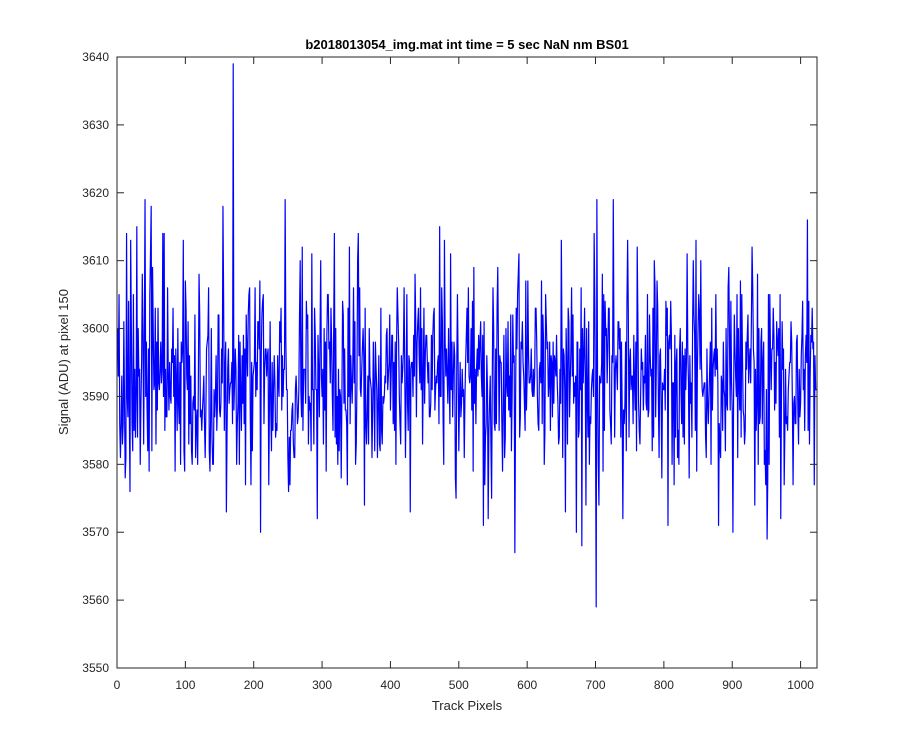  What do you see at coordinates (95, 125) in the screenshot?
I see `y-tick-label: 3630` at bounding box center [95, 125].